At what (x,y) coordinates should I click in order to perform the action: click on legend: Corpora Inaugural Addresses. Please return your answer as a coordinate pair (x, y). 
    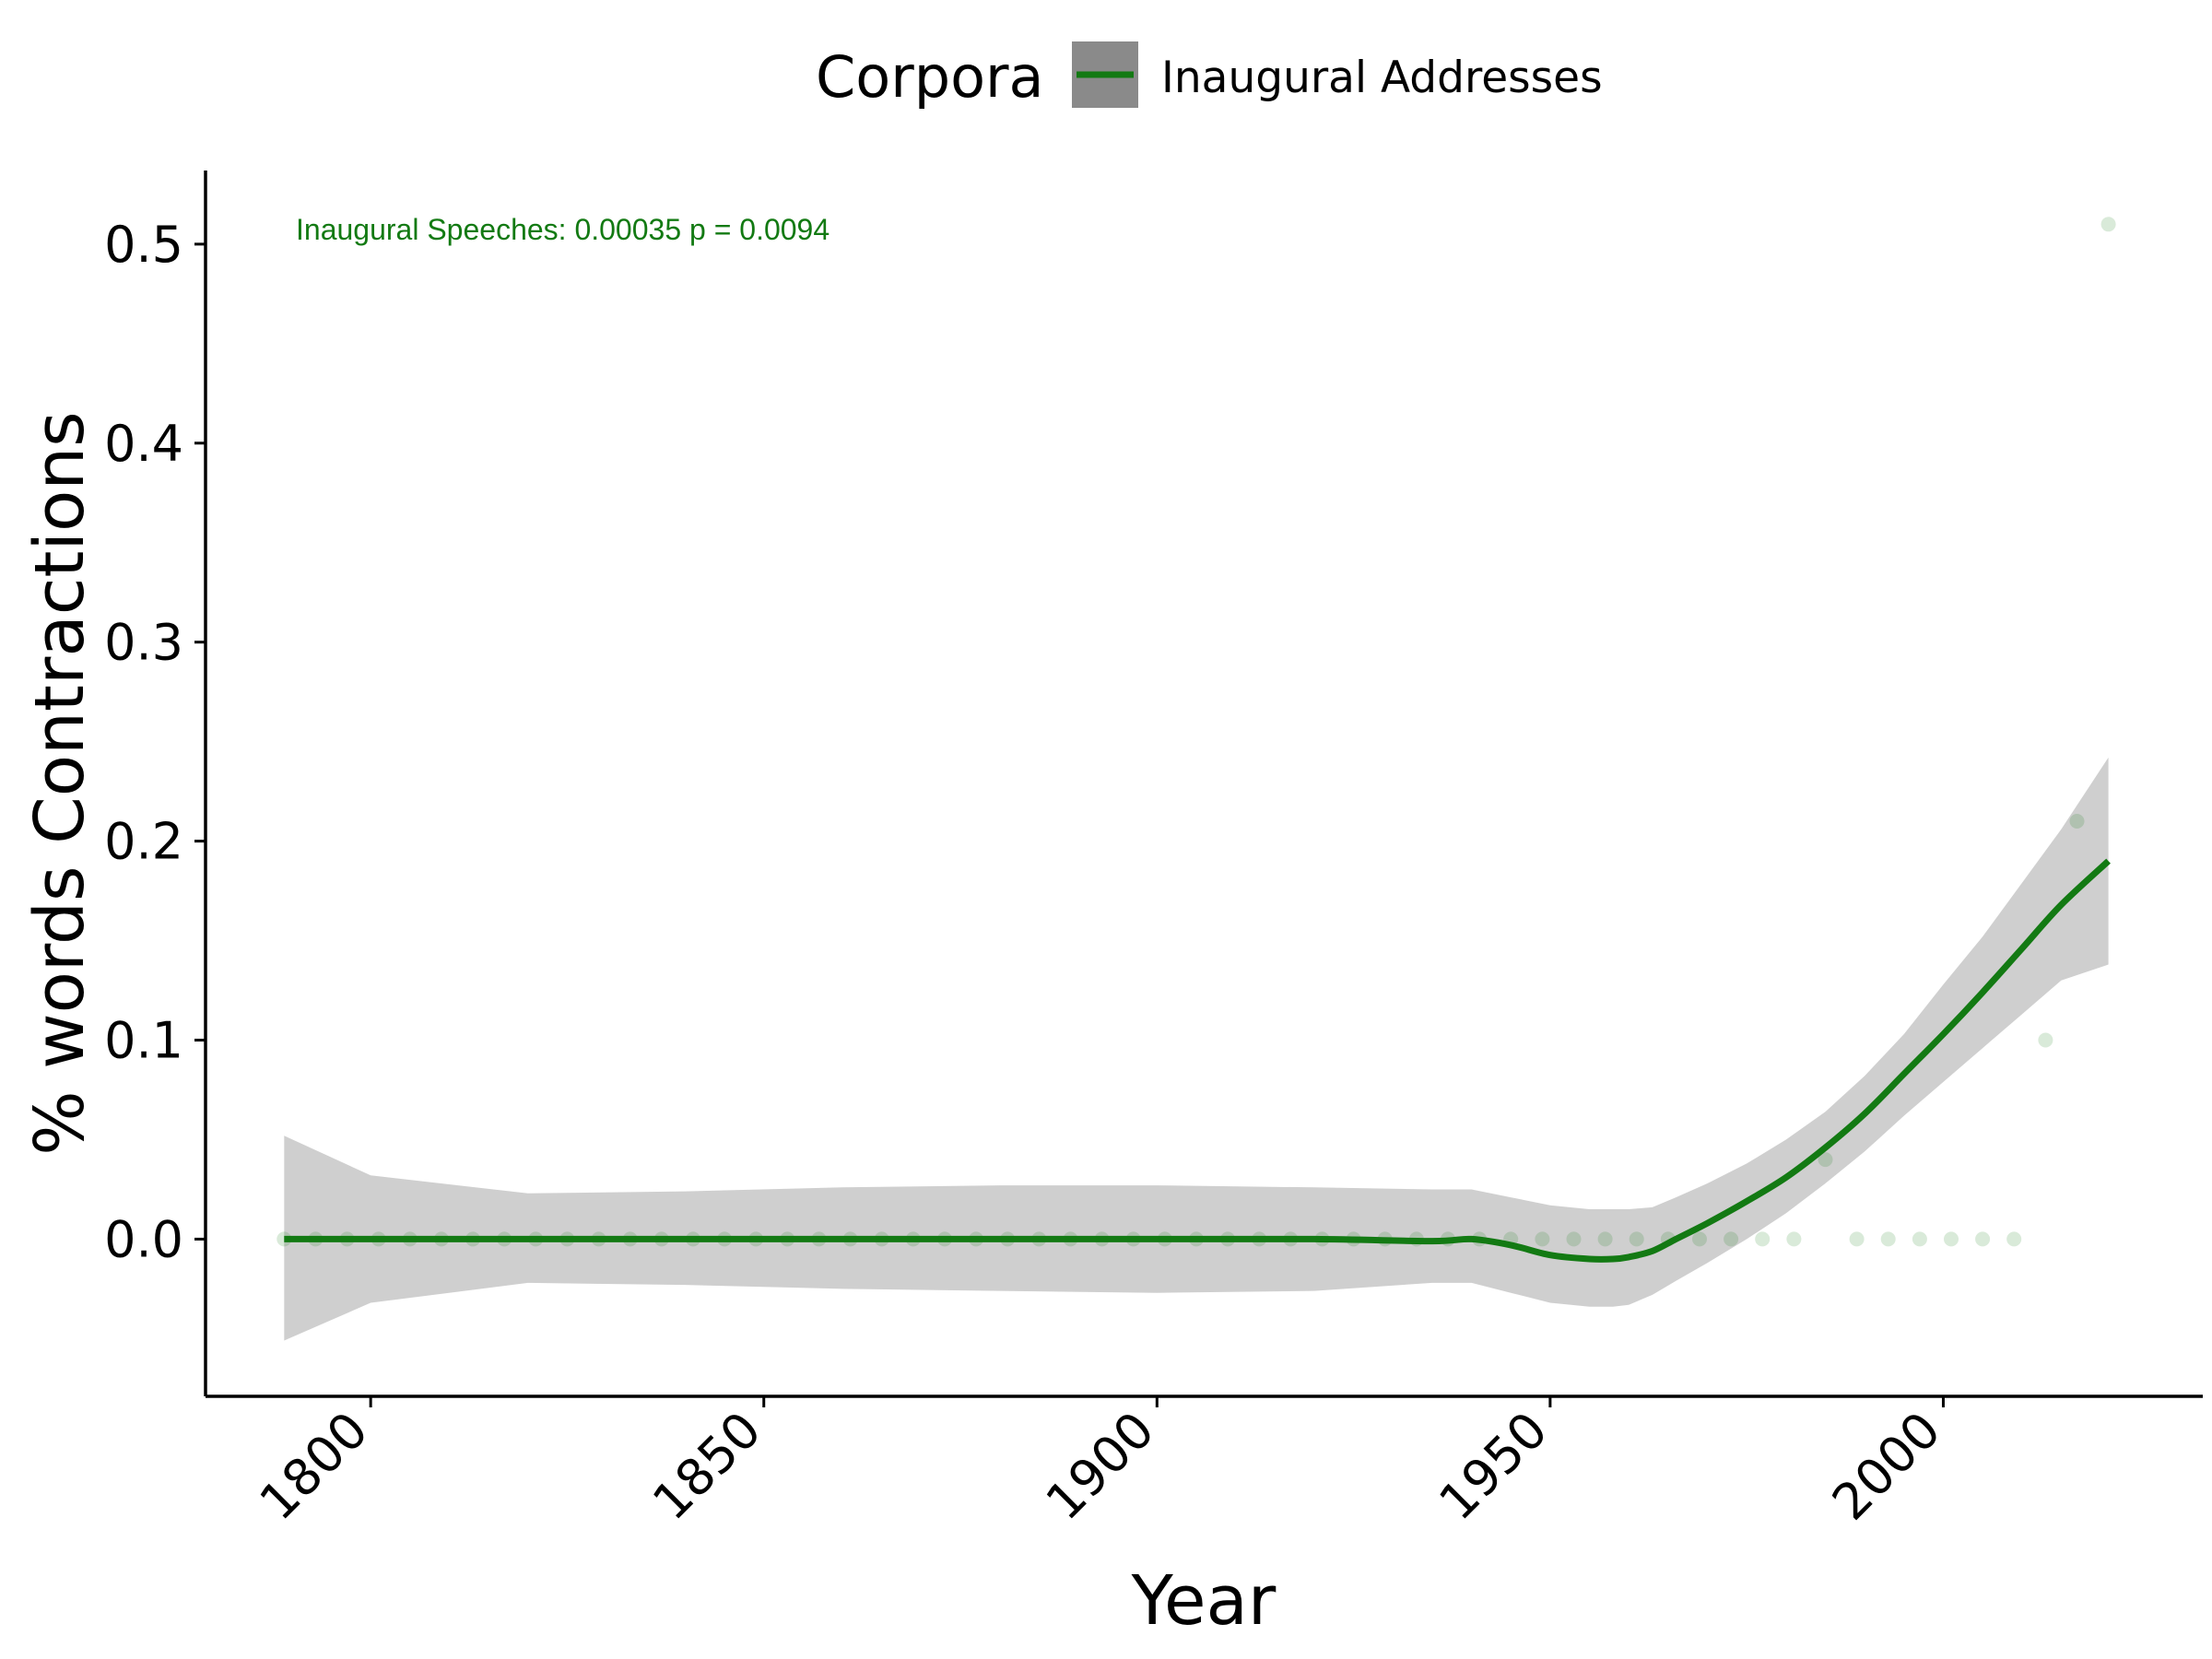
    Looking at the image, I should click on (1209, 76).